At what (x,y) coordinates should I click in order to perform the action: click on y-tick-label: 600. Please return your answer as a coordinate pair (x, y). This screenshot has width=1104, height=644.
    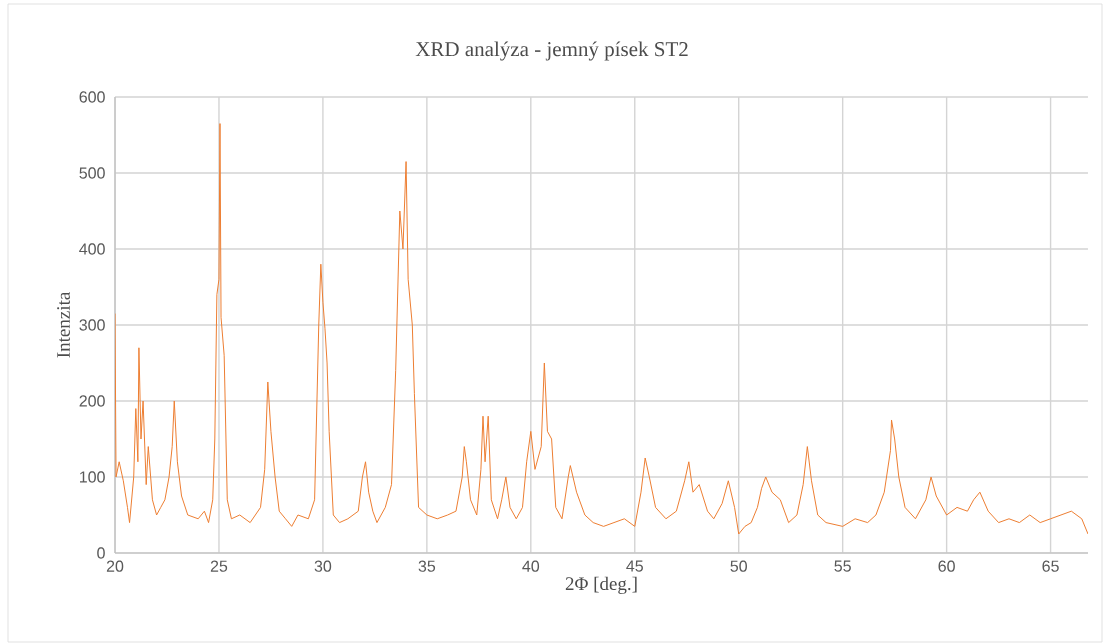
    Looking at the image, I should click on (92, 97).